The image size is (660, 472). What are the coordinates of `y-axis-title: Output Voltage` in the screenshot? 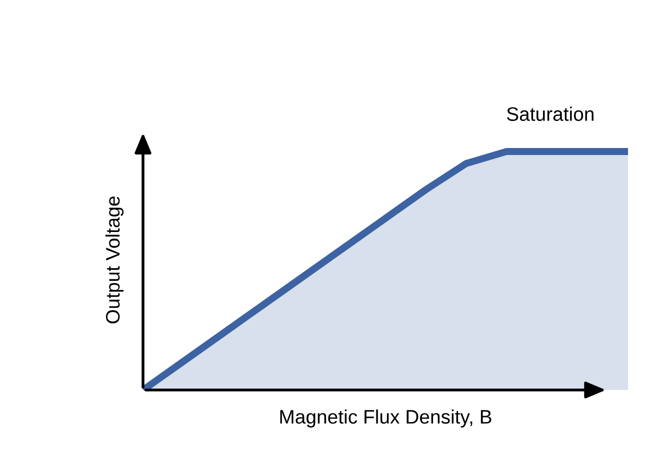 It's located at (114, 260).